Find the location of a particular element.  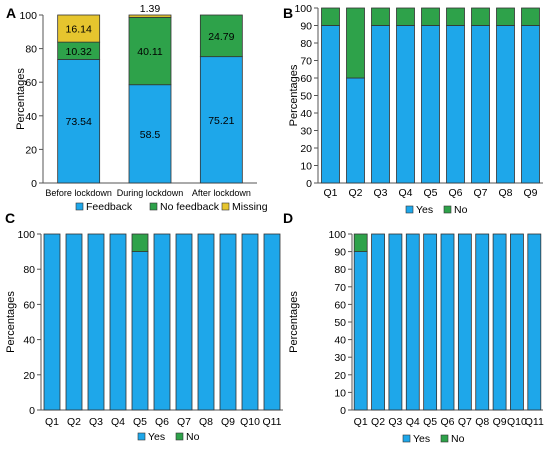

data-label: 16.14 is located at coordinates (79, 30).